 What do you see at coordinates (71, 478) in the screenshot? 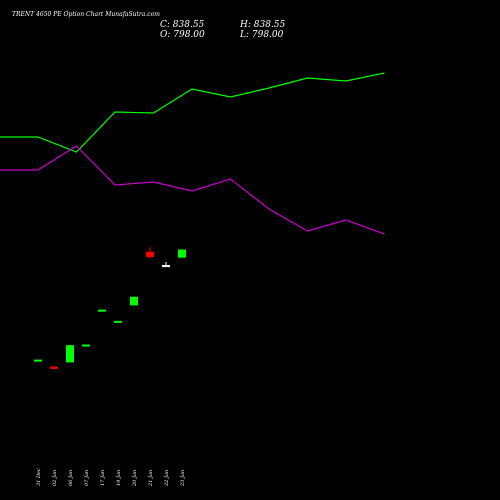
I see `x-tick-label: 06 Jan` at bounding box center [71, 478].